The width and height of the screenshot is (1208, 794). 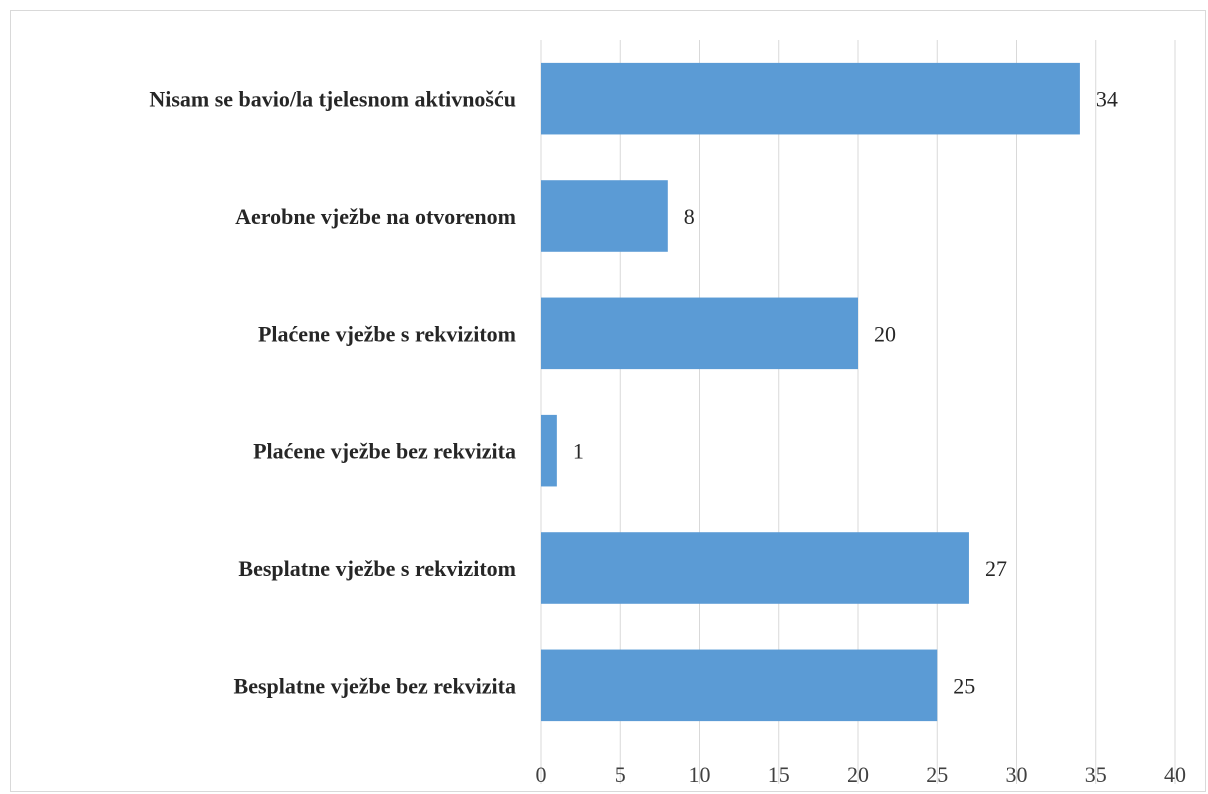 What do you see at coordinates (377, 568) in the screenshot?
I see `category-label-besplatne-vjezbe-s-rekvizitom: Besplatne vježbe s rekvizitom` at bounding box center [377, 568].